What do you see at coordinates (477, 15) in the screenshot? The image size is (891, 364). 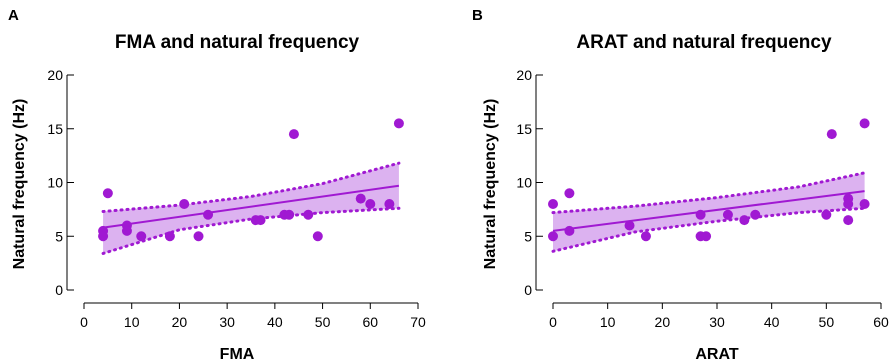 I see `panel-letter-b: B` at bounding box center [477, 15].